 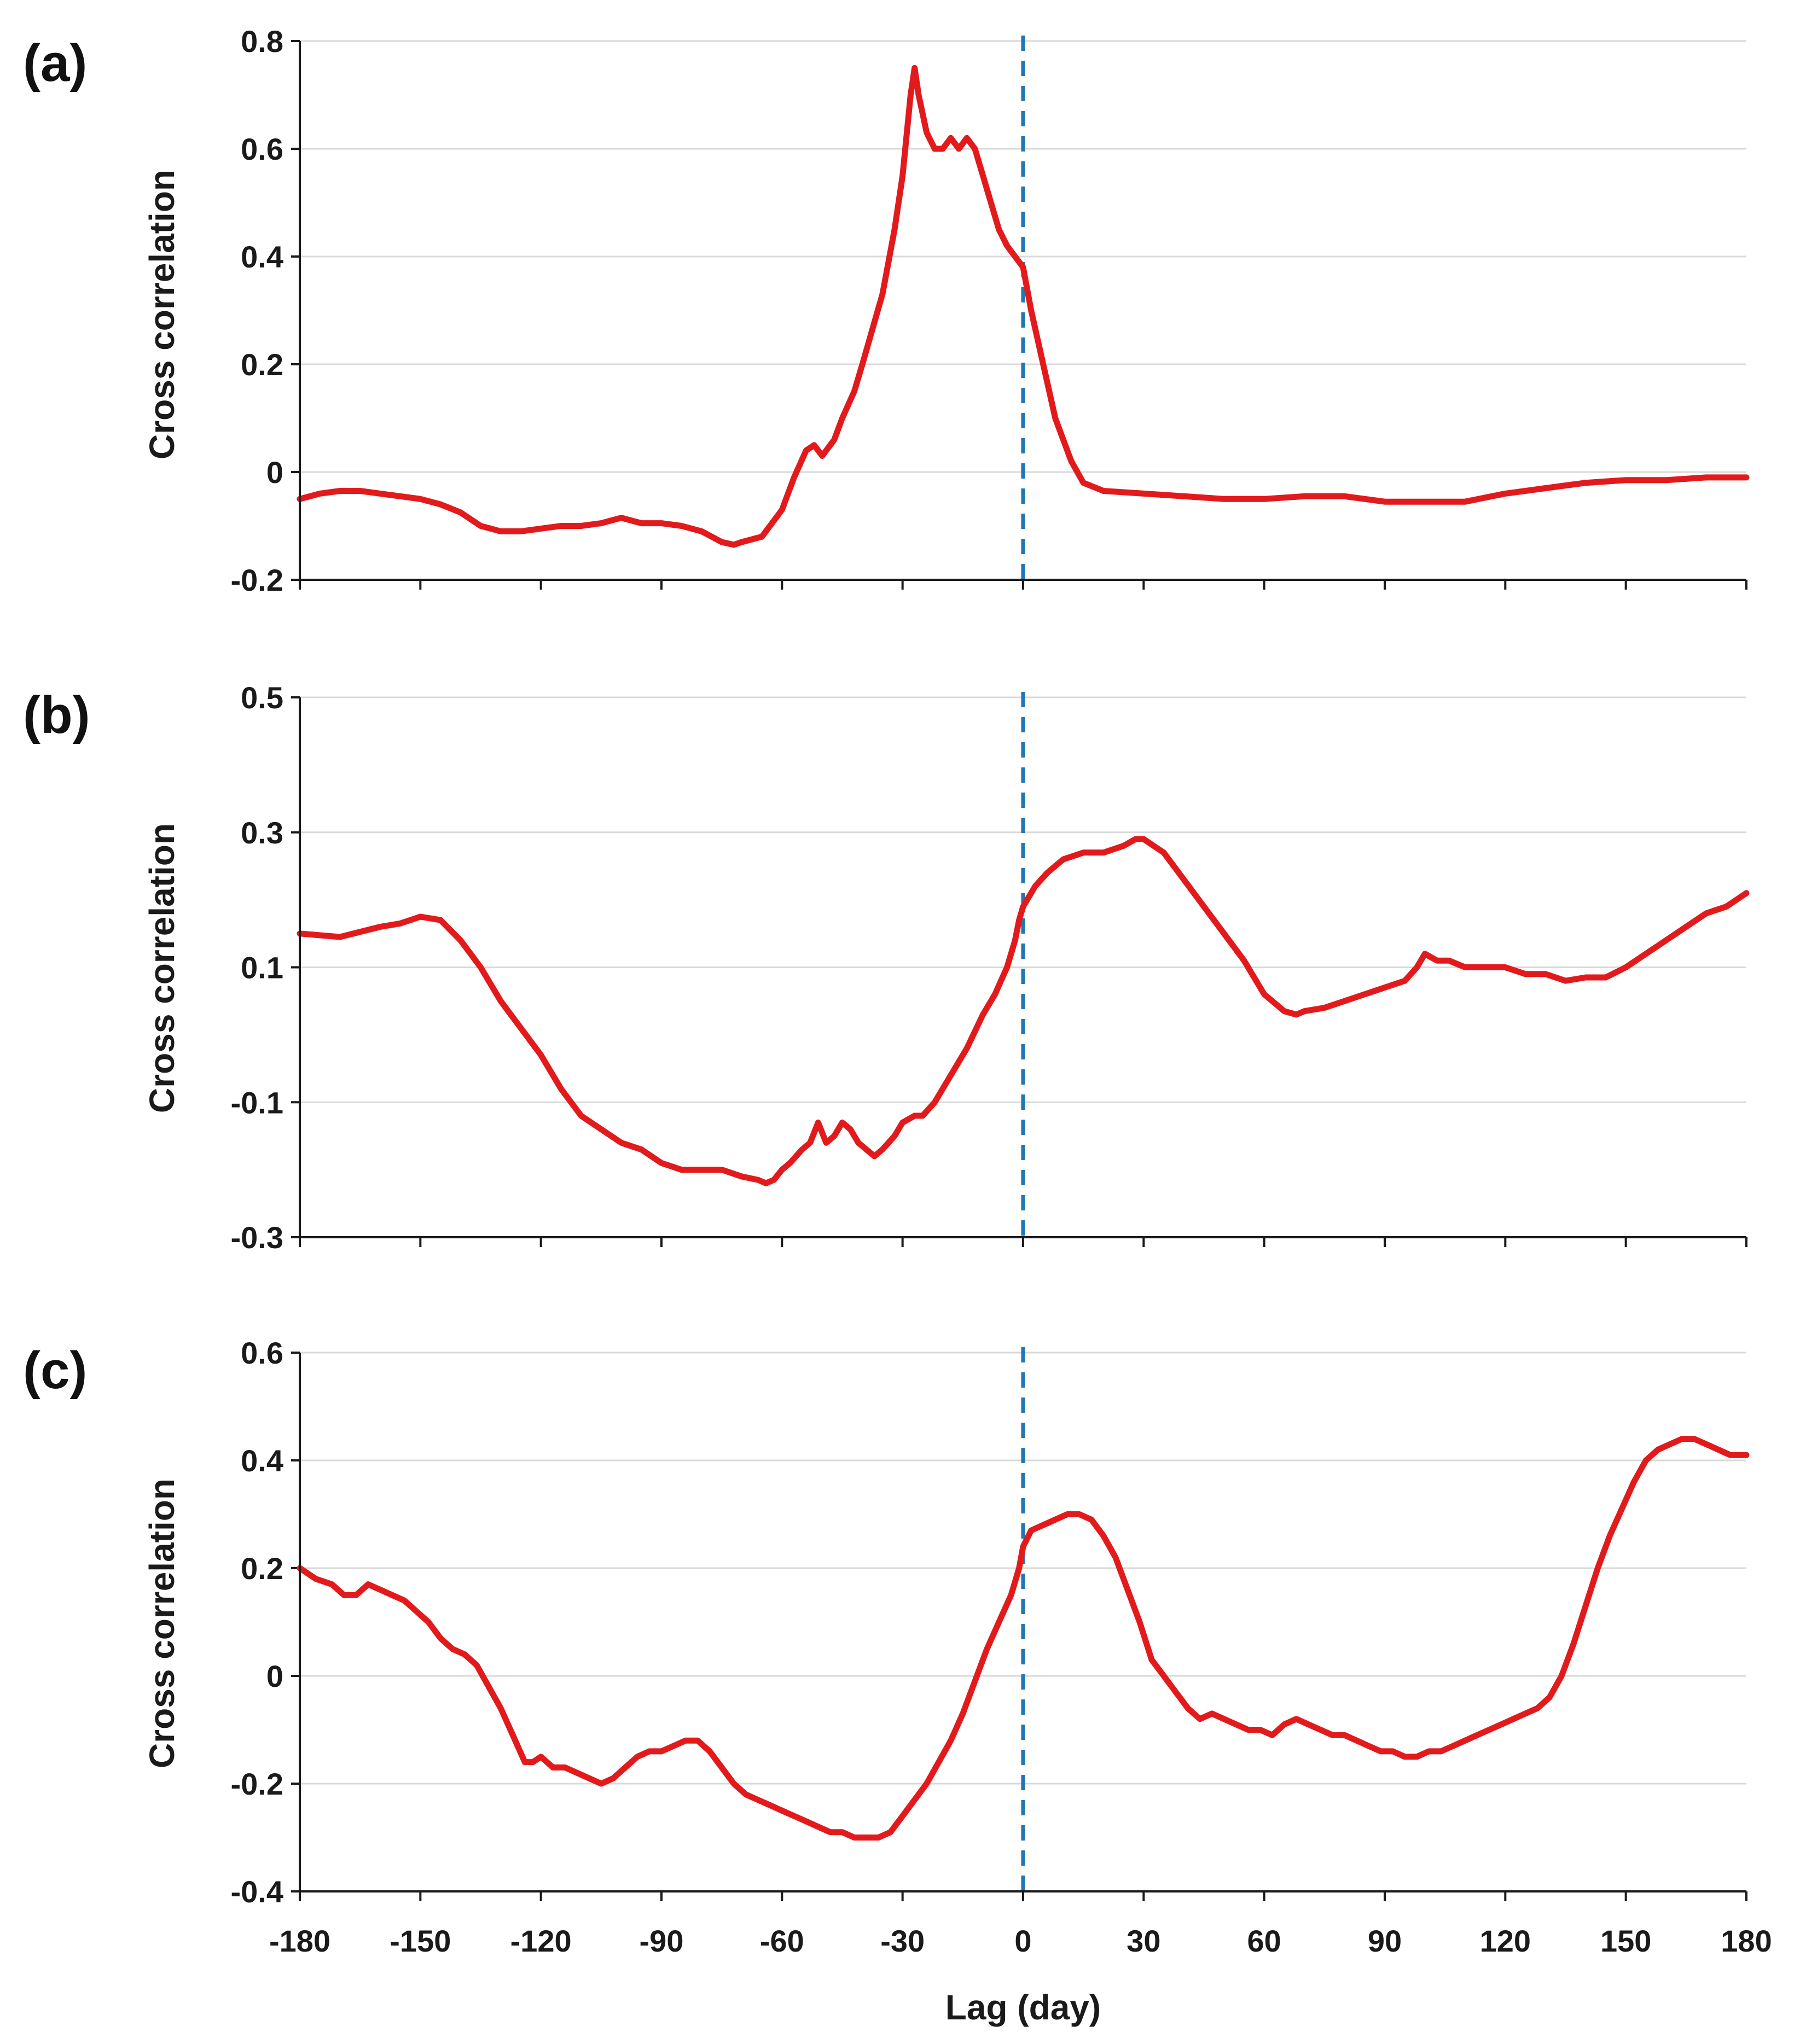 What do you see at coordinates (1023, 2007) in the screenshot?
I see `x-axis-title: Lag (day)` at bounding box center [1023, 2007].